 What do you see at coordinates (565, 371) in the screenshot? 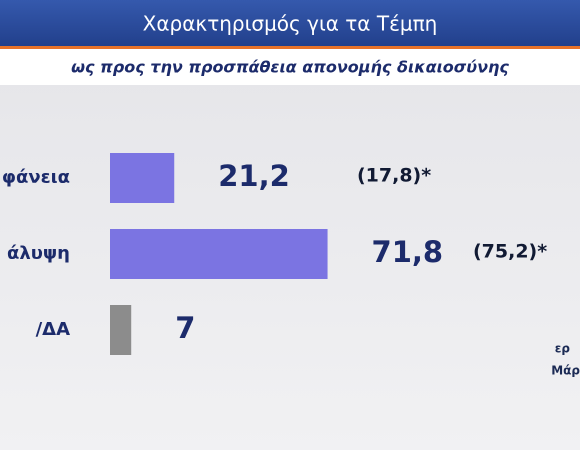
I see `footnote: Μάρ` at bounding box center [565, 371].